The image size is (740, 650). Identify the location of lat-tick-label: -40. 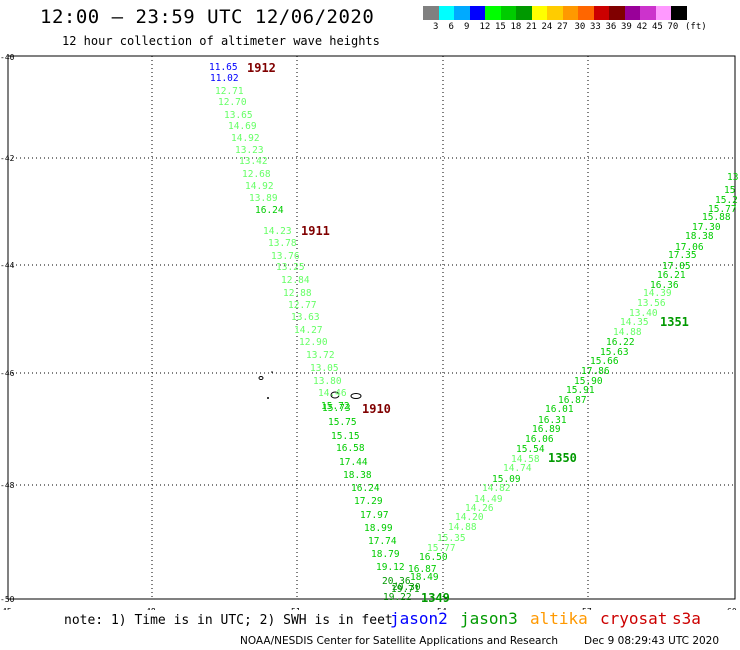
(7, 57).